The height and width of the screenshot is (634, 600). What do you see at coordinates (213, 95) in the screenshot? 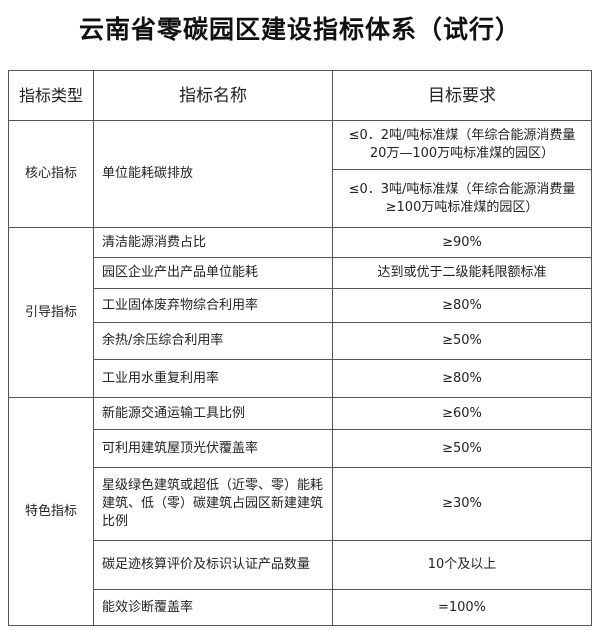
I see `header-name: 指标名称` at bounding box center [213, 95].